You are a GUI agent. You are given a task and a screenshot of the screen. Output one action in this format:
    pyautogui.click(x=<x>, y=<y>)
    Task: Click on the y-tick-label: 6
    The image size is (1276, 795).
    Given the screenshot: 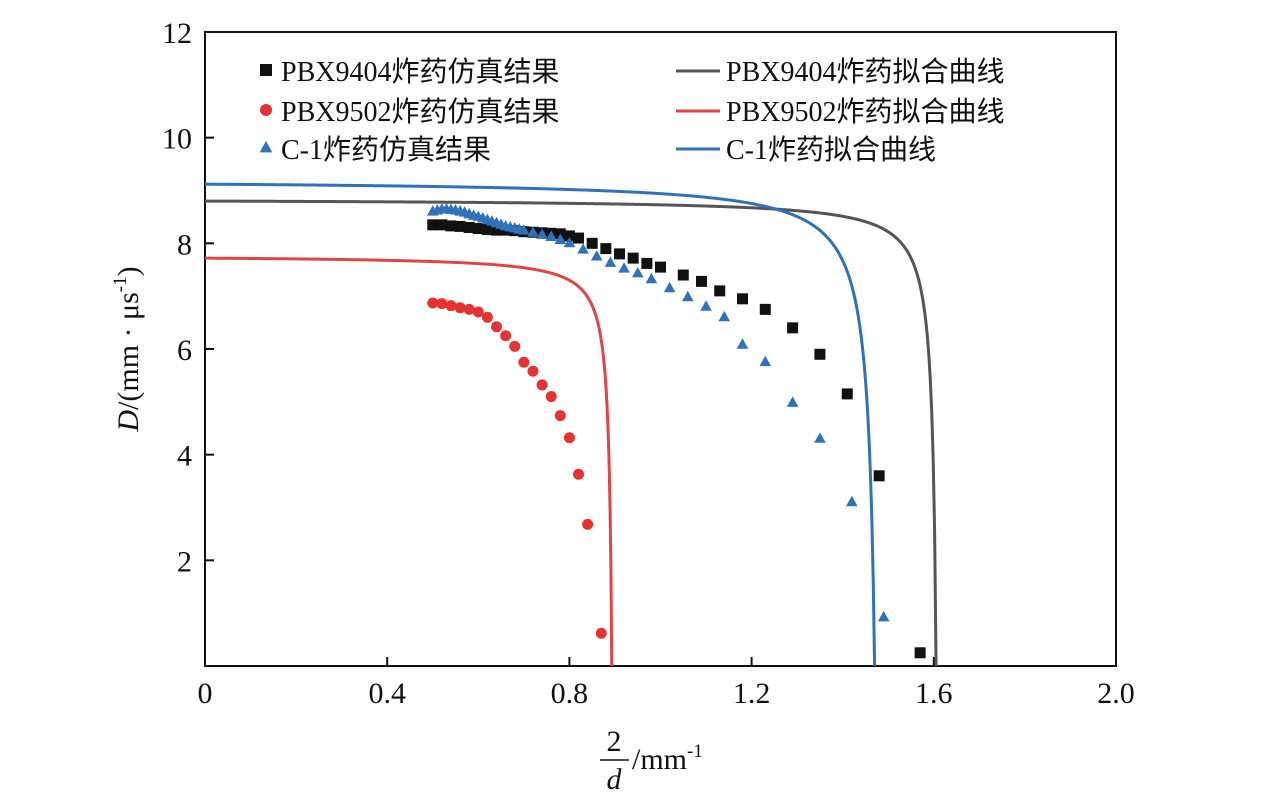 What is the action you would take?
    pyautogui.click(x=184, y=350)
    